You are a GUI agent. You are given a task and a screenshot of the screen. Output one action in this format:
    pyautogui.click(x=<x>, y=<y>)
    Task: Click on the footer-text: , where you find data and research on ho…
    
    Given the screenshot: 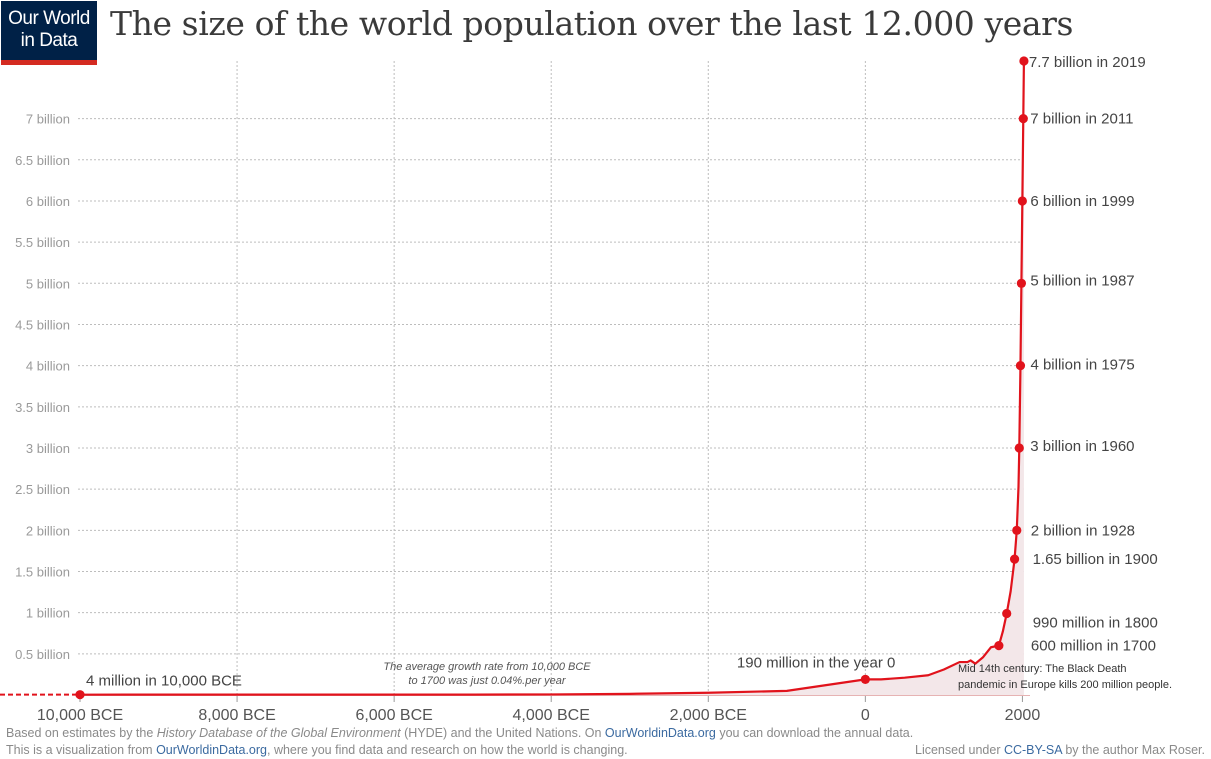 What is the action you would take?
    pyautogui.click(x=447, y=750)
    